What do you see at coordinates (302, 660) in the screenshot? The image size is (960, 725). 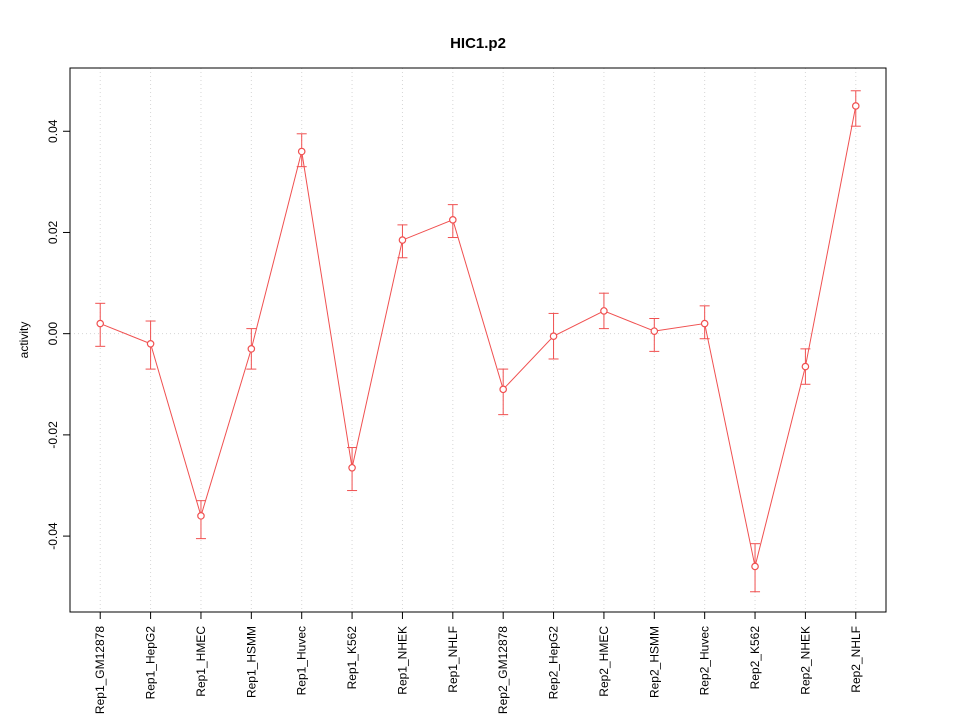 I see `x-tick-label: Rep1_Huvec` at bounding box center [302, 660].